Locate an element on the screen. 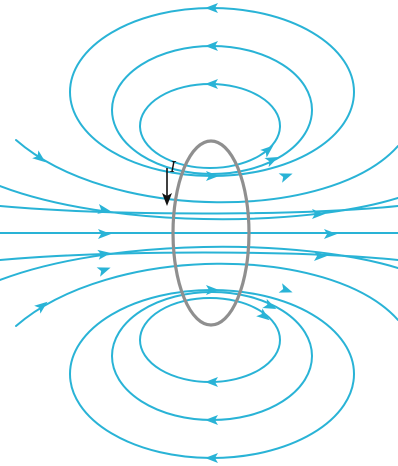 Image resolution: width=398 pixels, height=466 pixels. down-arrow-icon is located at coordinates (167, 199).